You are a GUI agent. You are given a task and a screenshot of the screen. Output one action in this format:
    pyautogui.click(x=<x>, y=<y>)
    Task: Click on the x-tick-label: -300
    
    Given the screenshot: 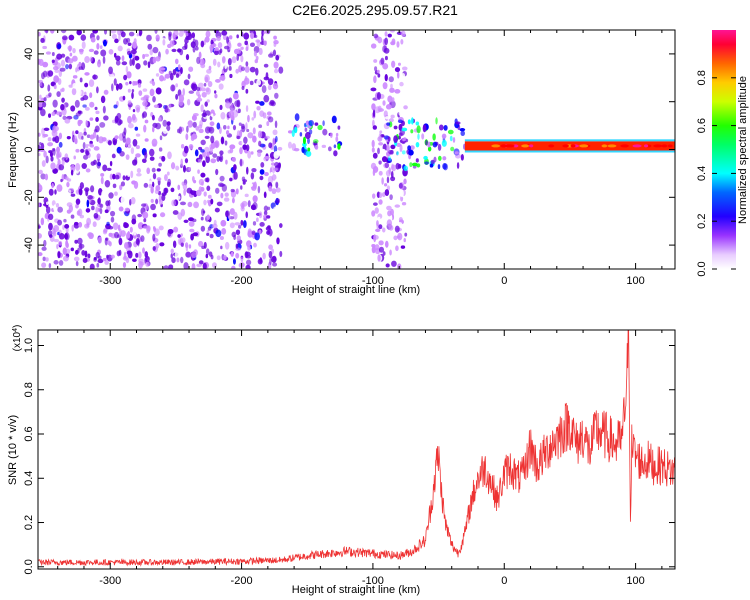 What is the action you would take?
    pyautogui.click(x=110, y=281)
    